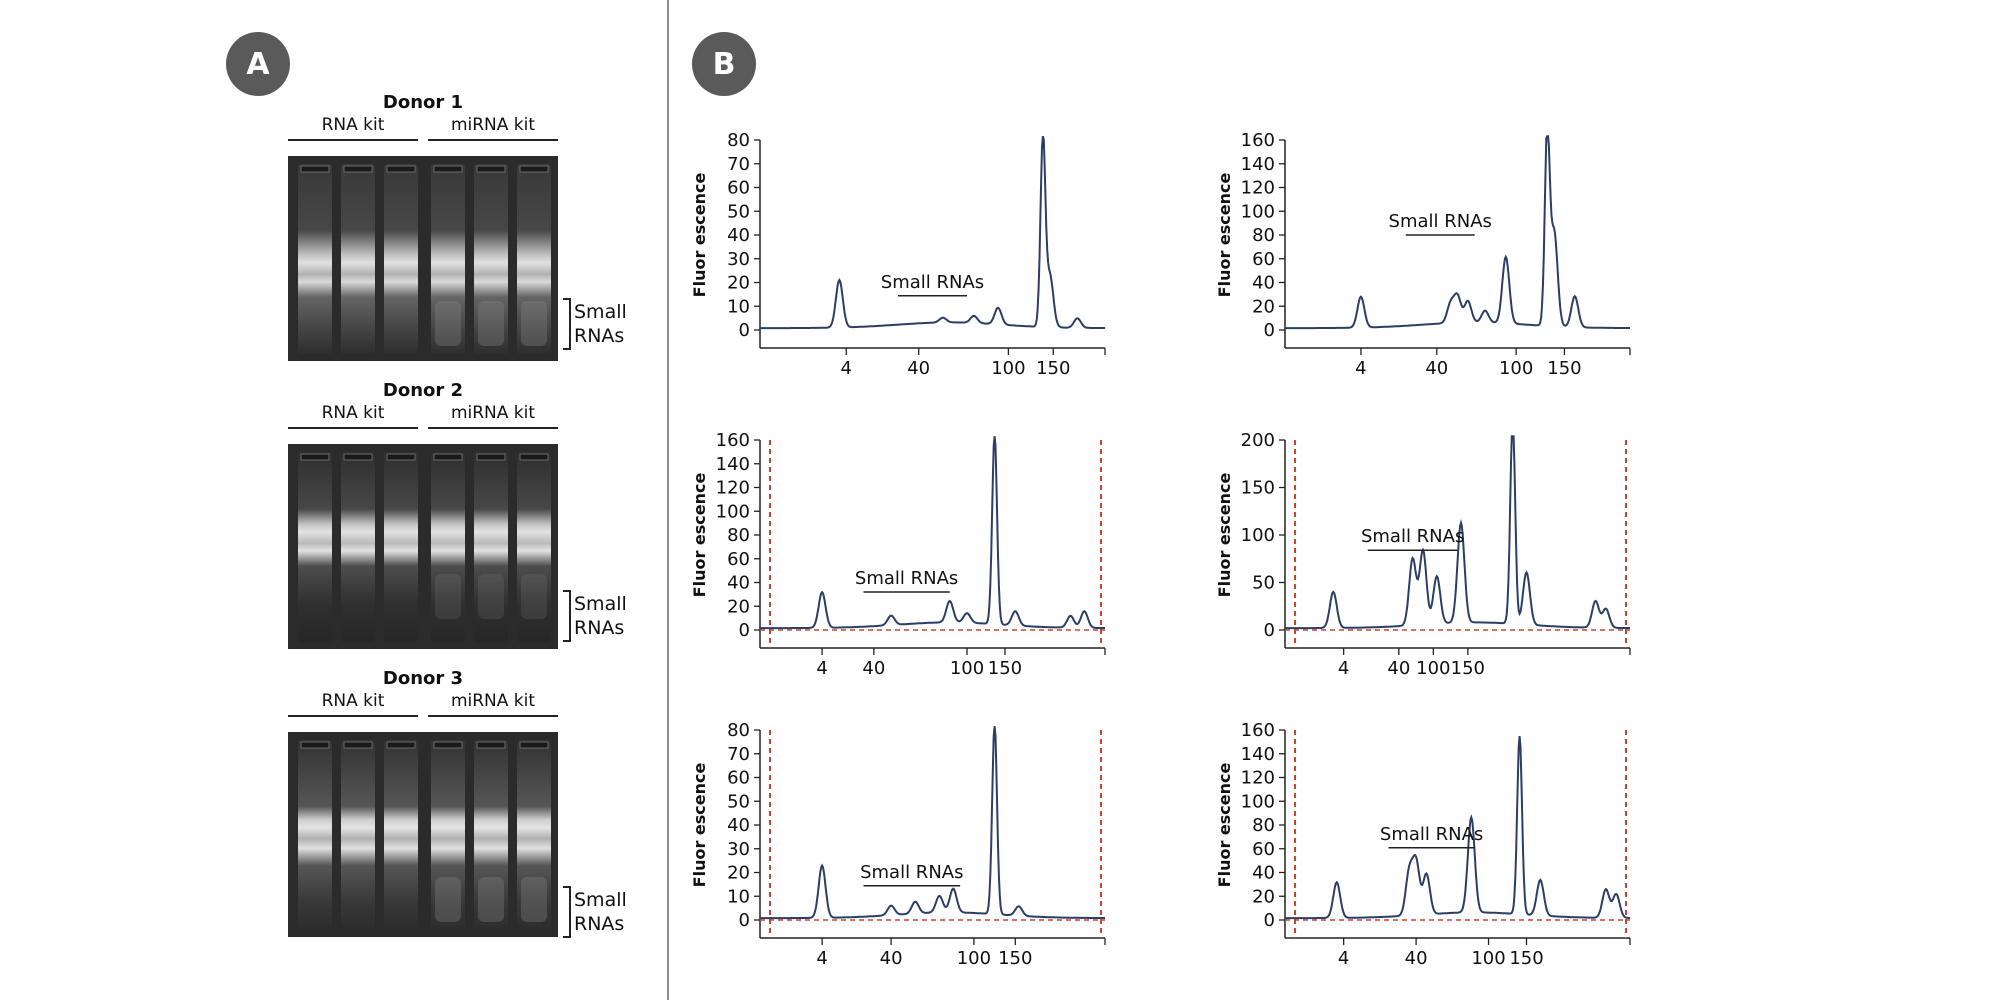 Image resolution: width=2000 pixels, height=1000 pixels. What do you see at coordinates (738, 801) in the screenshot?
I see `y-tick-label: 50` at bounding box center [738, 801].